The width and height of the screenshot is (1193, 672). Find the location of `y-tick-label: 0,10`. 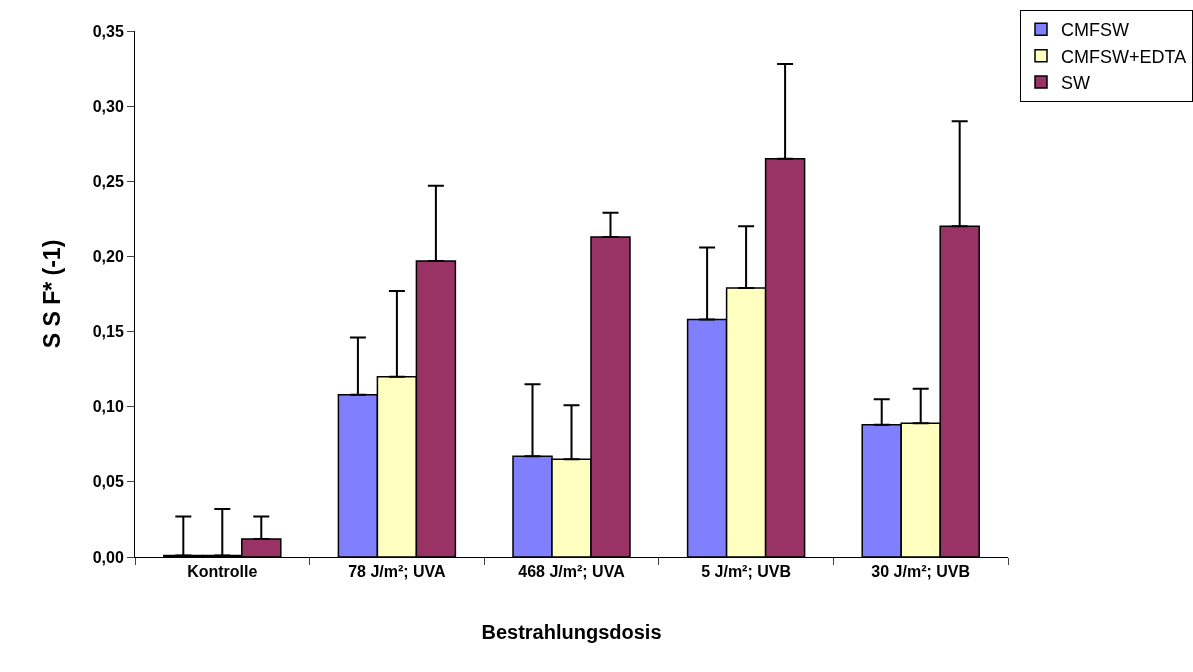

y-tick-label: 0,10 is located at coordinates (108, 407).